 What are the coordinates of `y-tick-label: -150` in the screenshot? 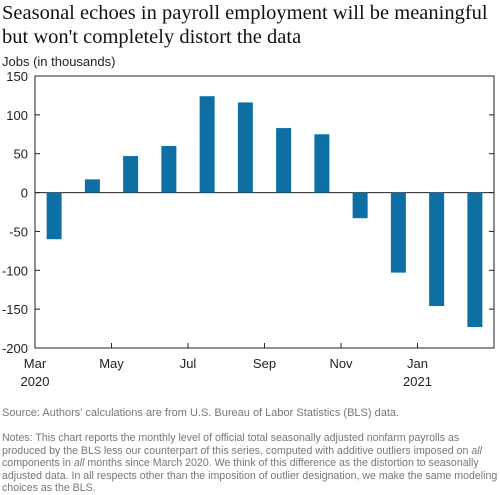 It's located at (15, 309).